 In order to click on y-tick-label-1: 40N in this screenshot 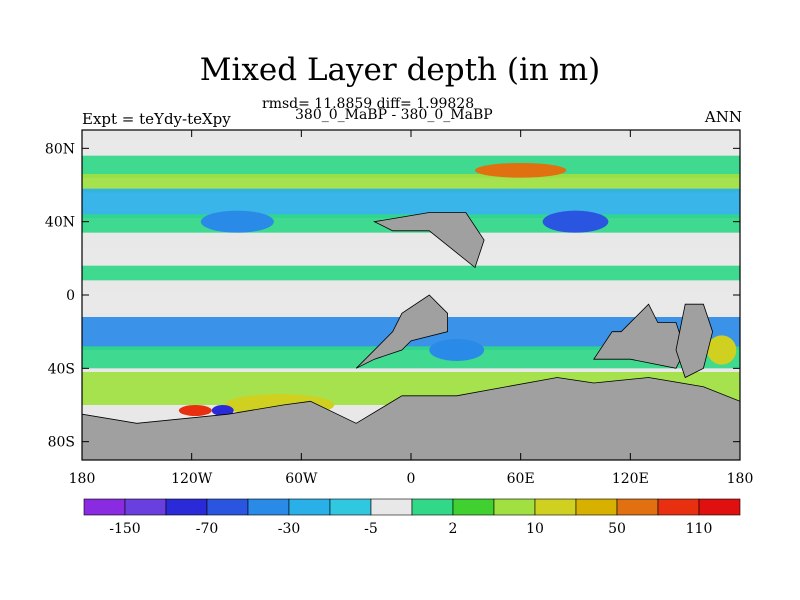, I will do `click(60, 223)`.